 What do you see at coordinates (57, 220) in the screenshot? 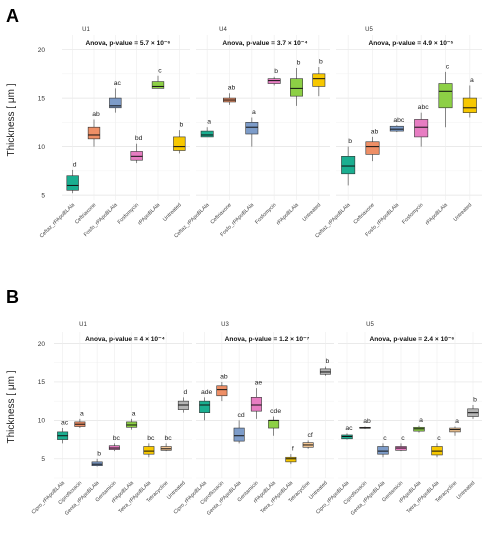
I see `x-tick-label: Ceftaz_rPApoBLAla` at bounding box center [57, 220].